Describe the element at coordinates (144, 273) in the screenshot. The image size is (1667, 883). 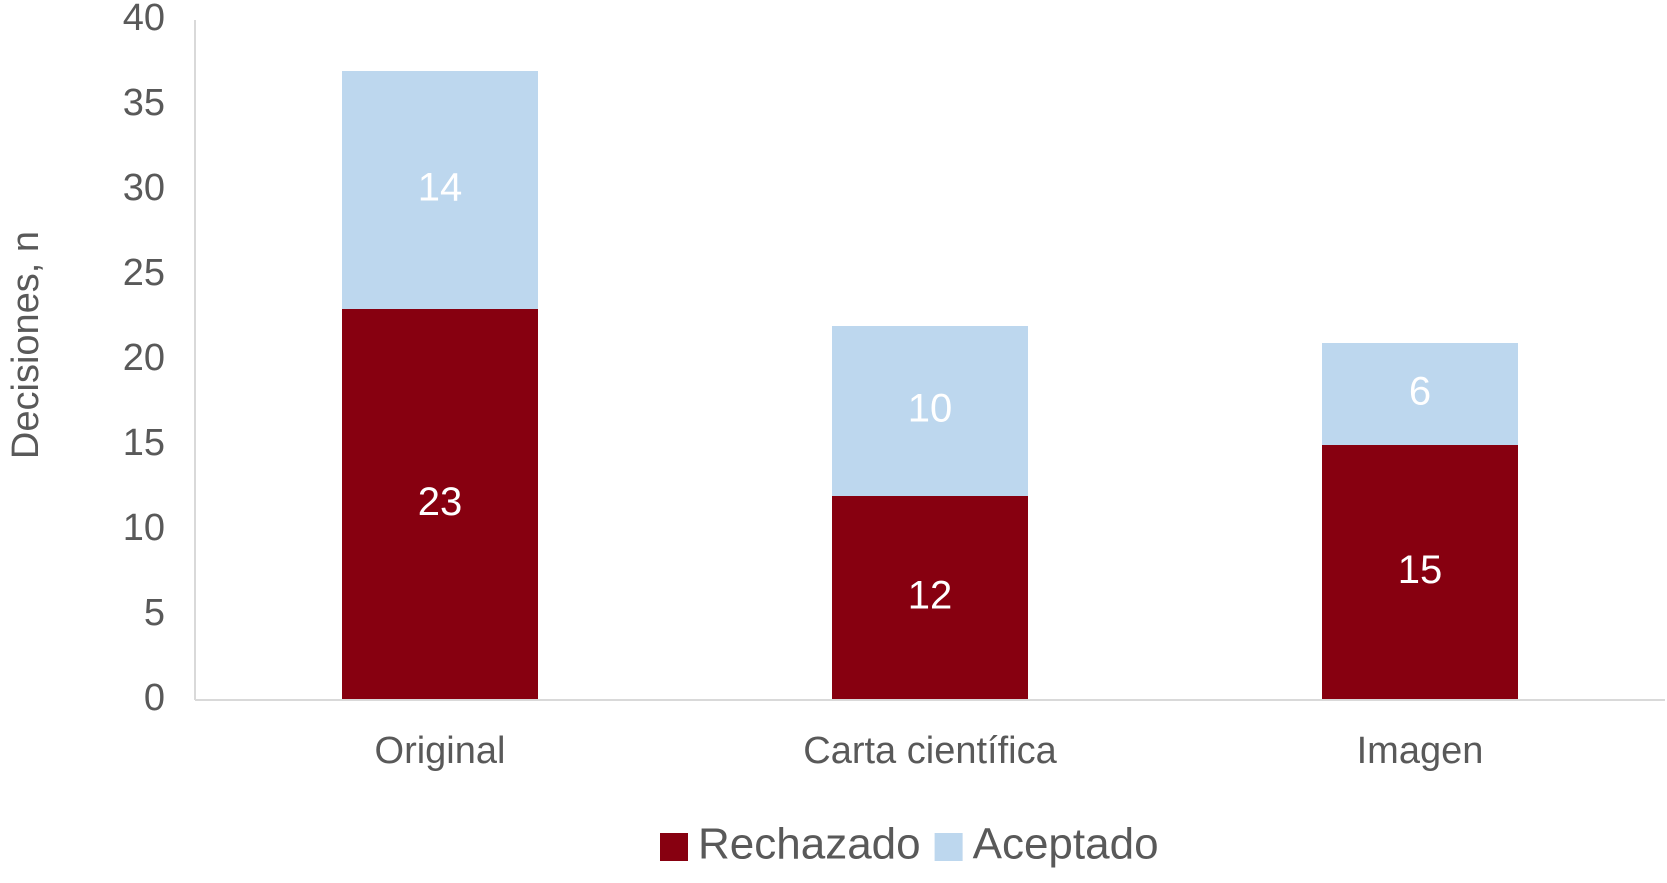
I see `y-tick-label: 25` at that location.